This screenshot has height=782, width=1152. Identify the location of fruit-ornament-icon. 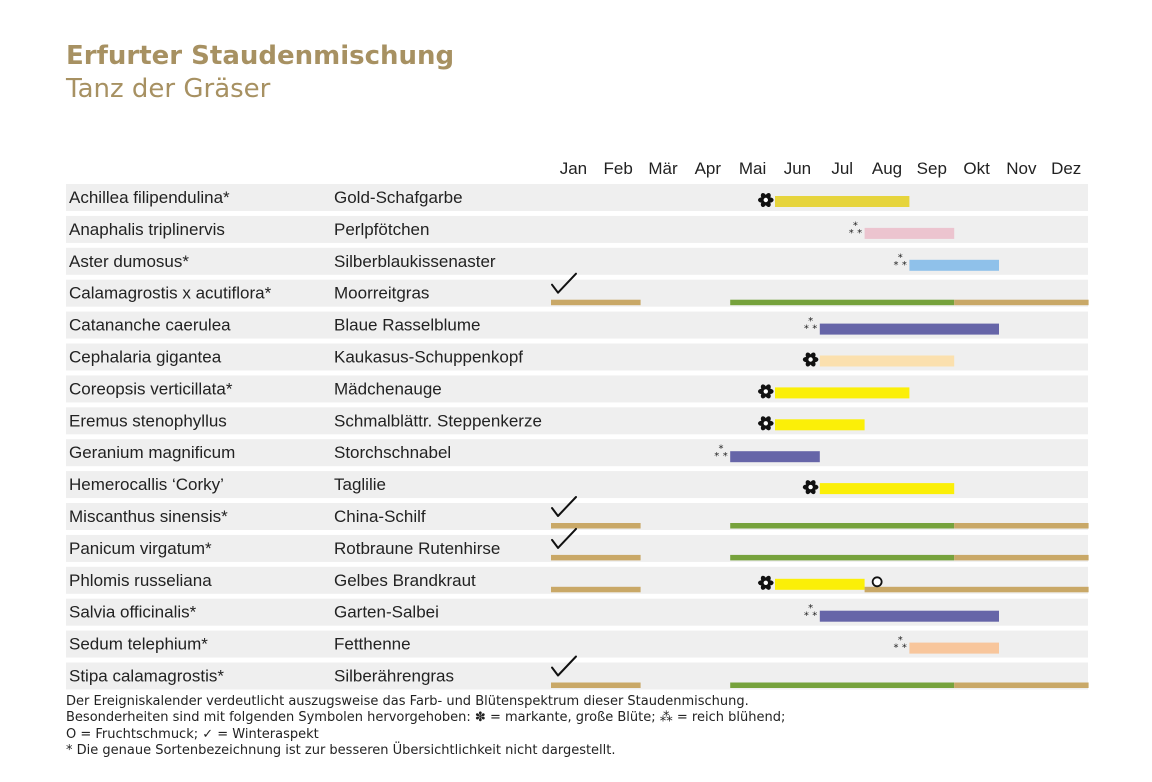
(877, 582).